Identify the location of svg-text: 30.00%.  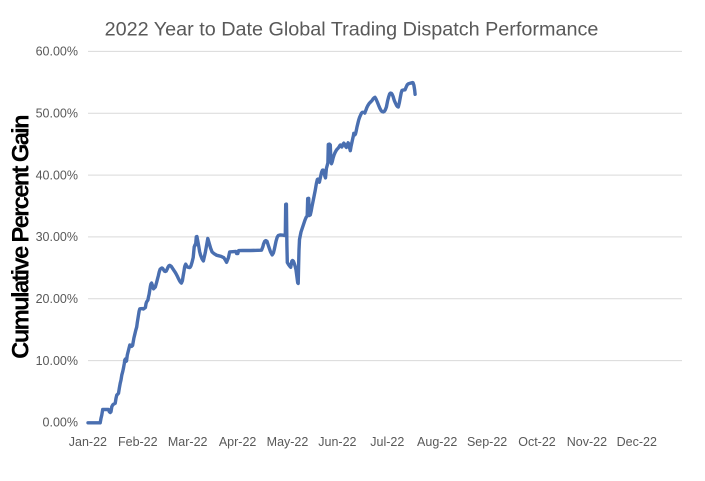
(57, 237).